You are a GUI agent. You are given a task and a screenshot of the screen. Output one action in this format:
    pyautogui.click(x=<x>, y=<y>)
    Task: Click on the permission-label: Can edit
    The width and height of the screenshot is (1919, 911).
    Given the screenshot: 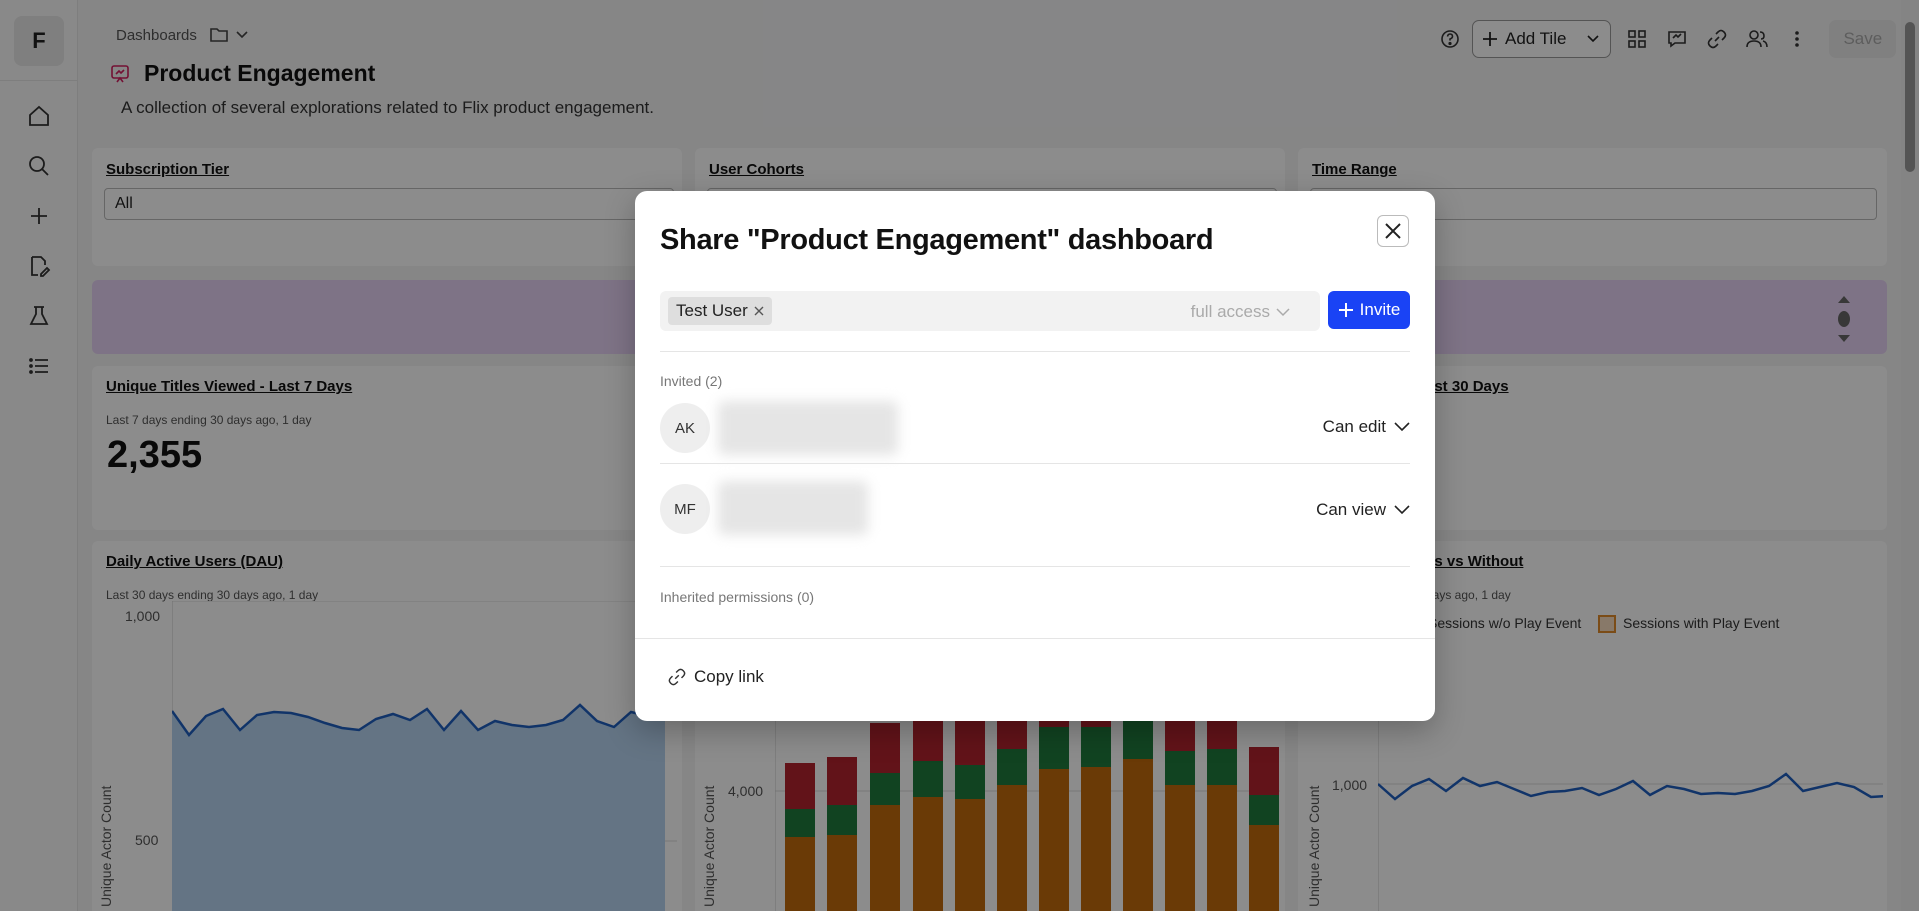 What is the action you would take?
    pyautogui.click(x=1354, y=426)
    